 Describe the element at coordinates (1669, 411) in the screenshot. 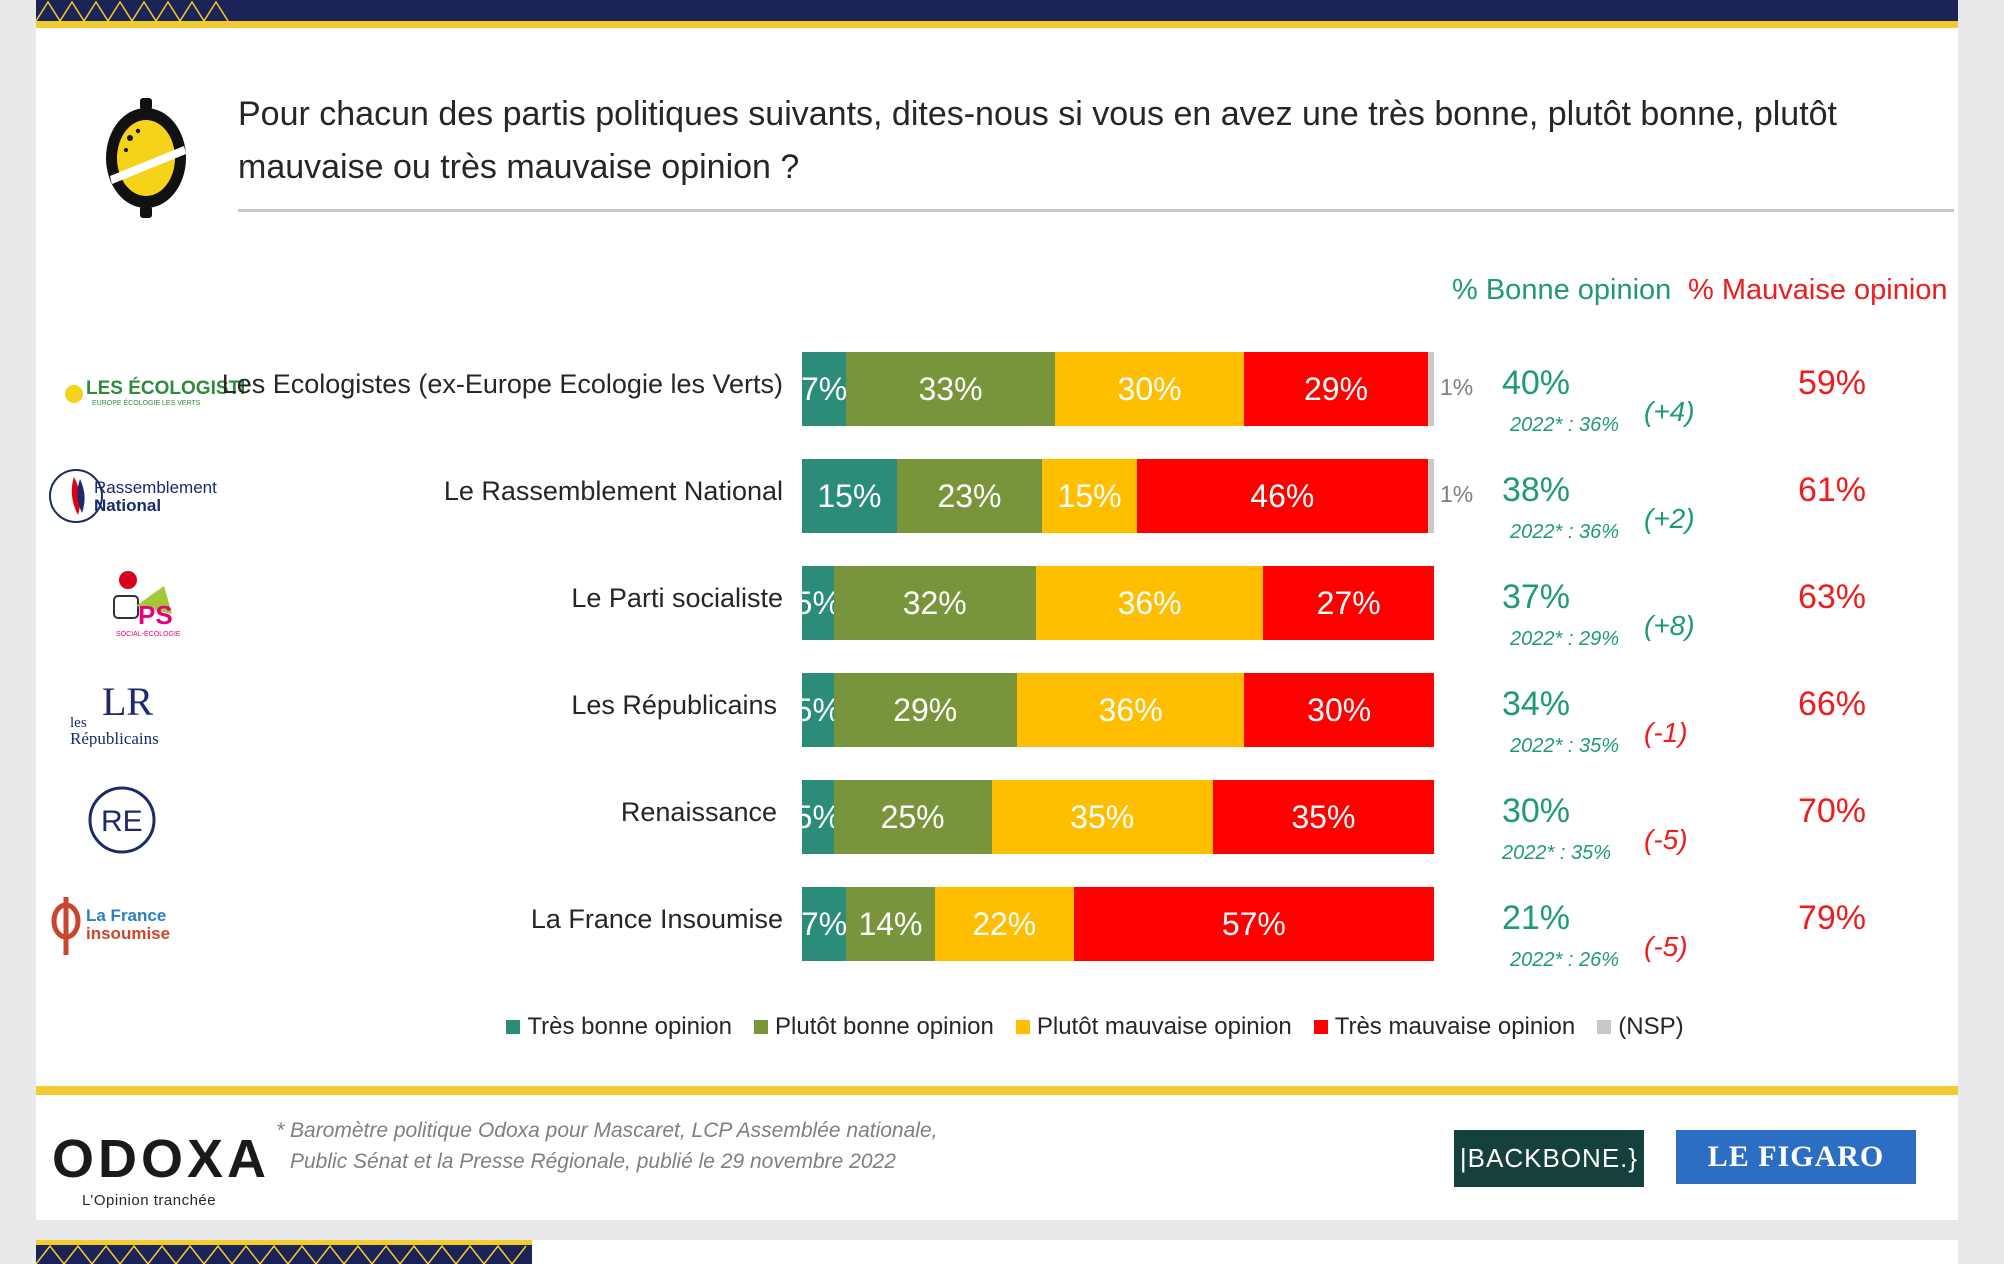

I see `change-value: (+4)` at that location.